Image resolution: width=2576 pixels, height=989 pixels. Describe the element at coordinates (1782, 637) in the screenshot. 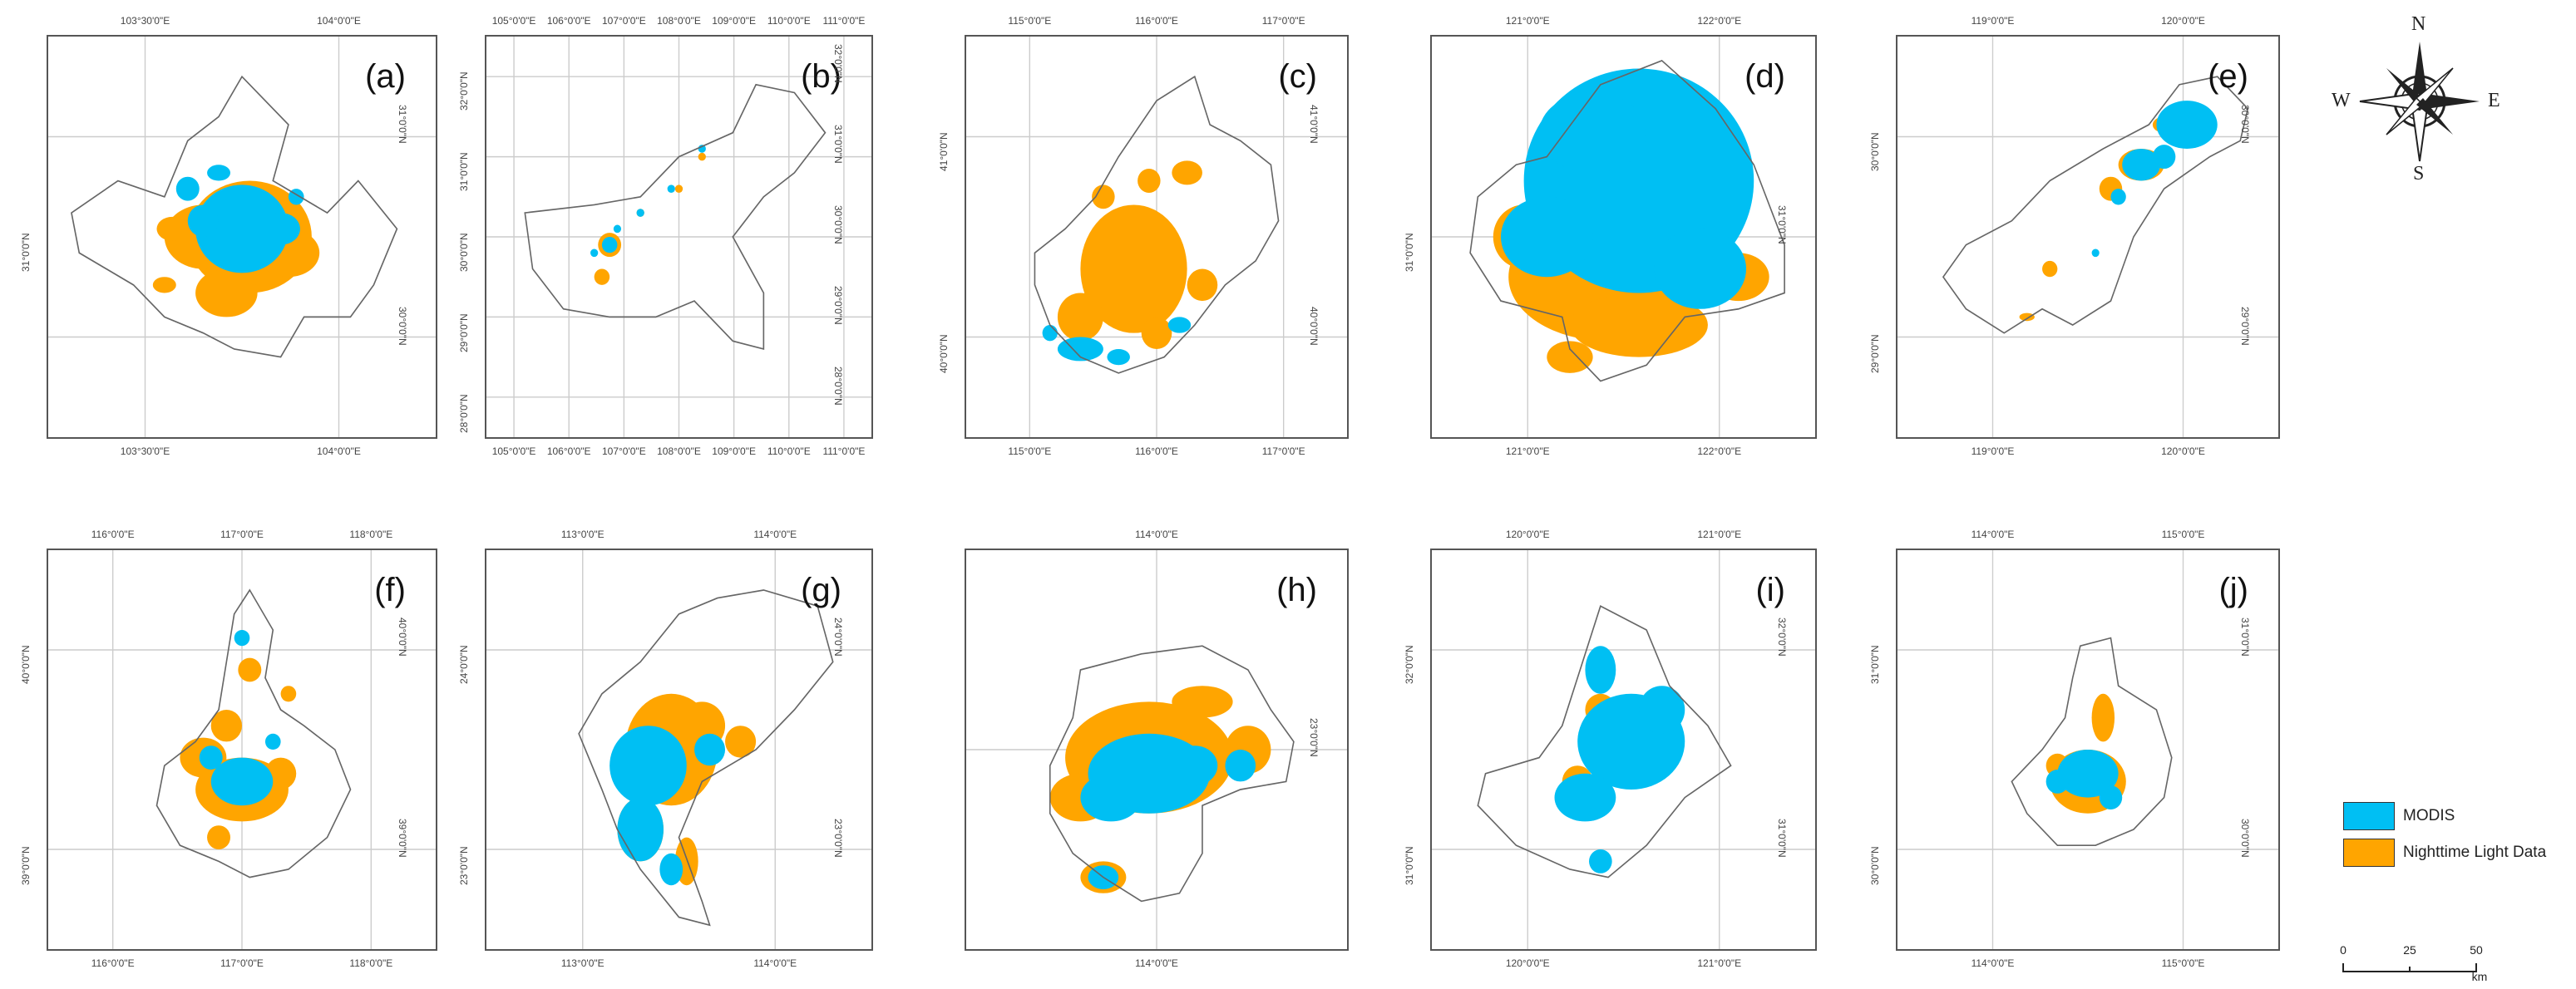

I see `tick-label-right: 32°0'0"N` at that location.